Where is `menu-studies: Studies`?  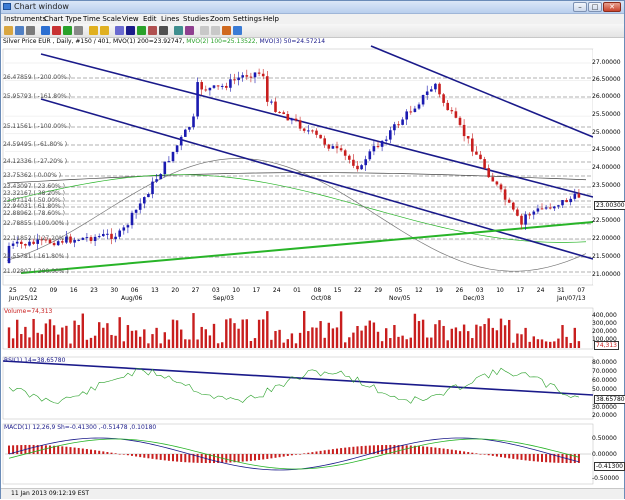
menu-studies: Studies is located at coordinates (196, 19).